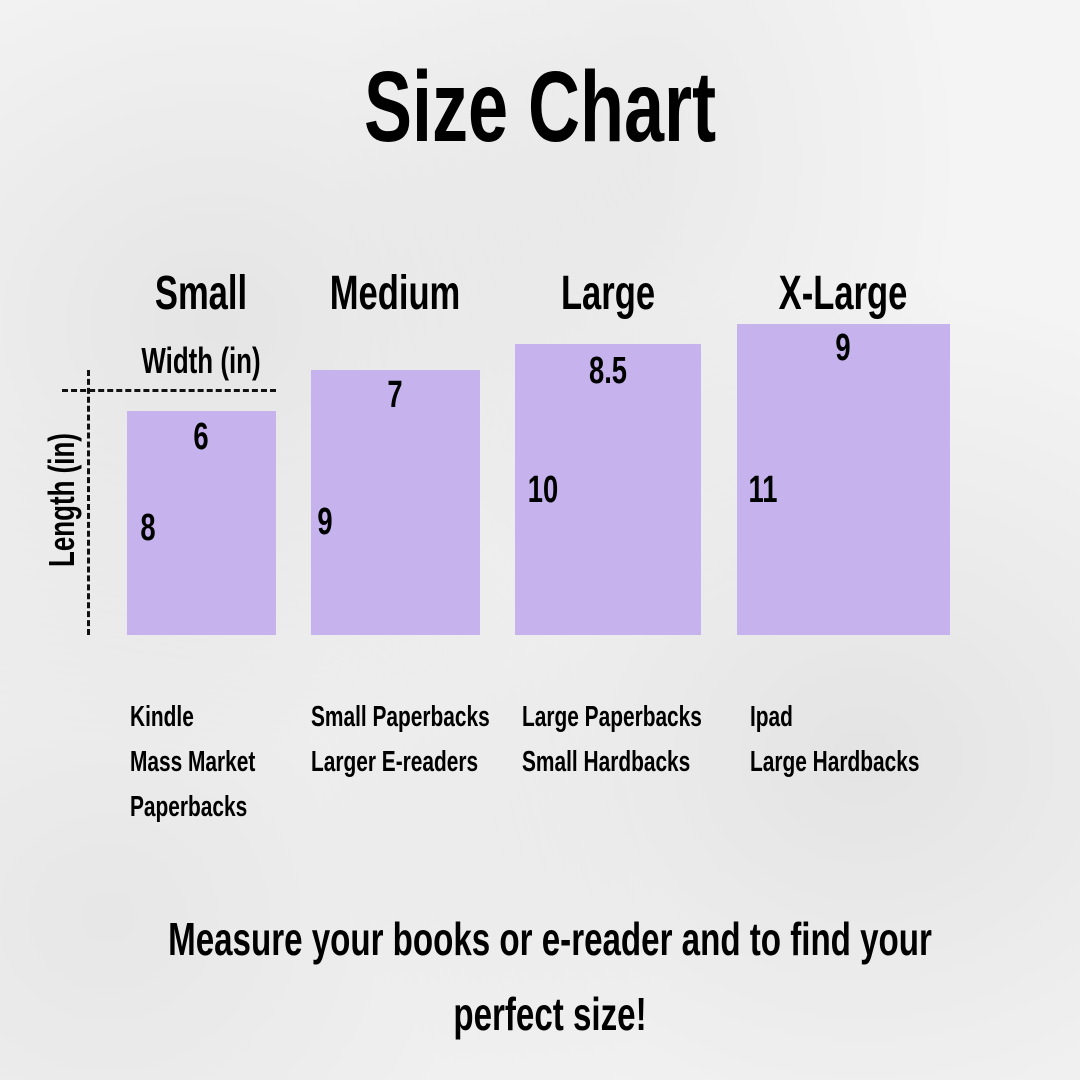 The image size is (1080, 1080). What do you see at coordinates (612, 740) in the screenshot?
I see `examples-large: Large Paperbacks Small Hardbacks` at bounding box center [612, 740].